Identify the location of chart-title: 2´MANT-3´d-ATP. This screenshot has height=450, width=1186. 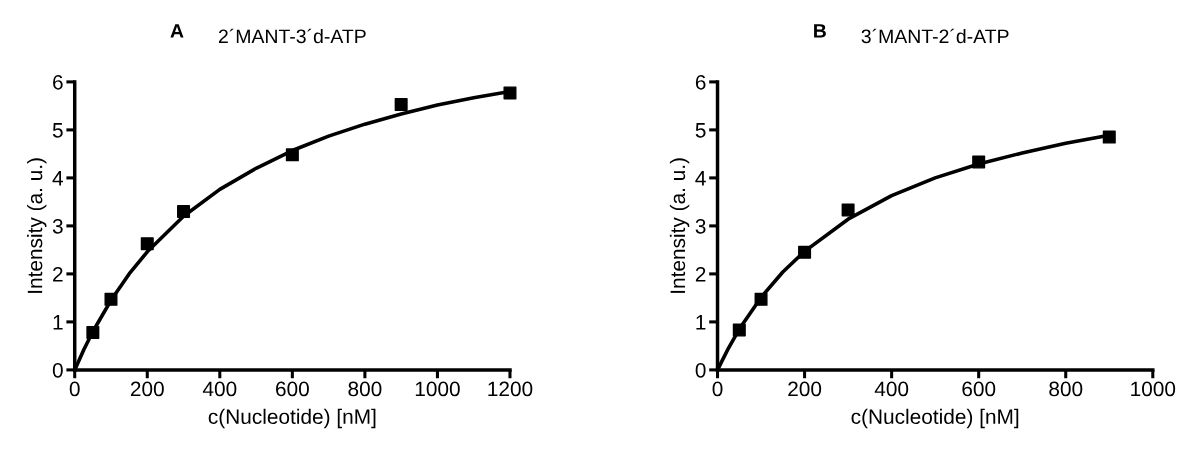
(292, 36).